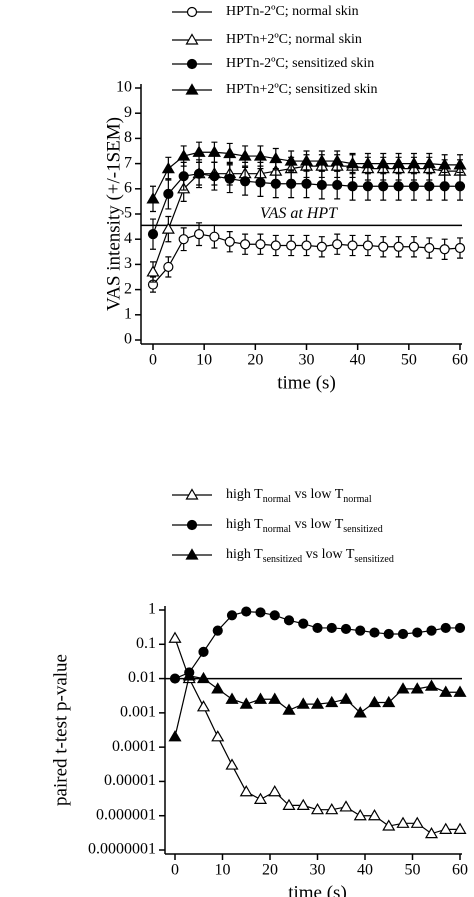 This screenshot has height=897, width=474. I want to click on legend-label: HPTn+2ºC; normal skin, so click(294, 39).